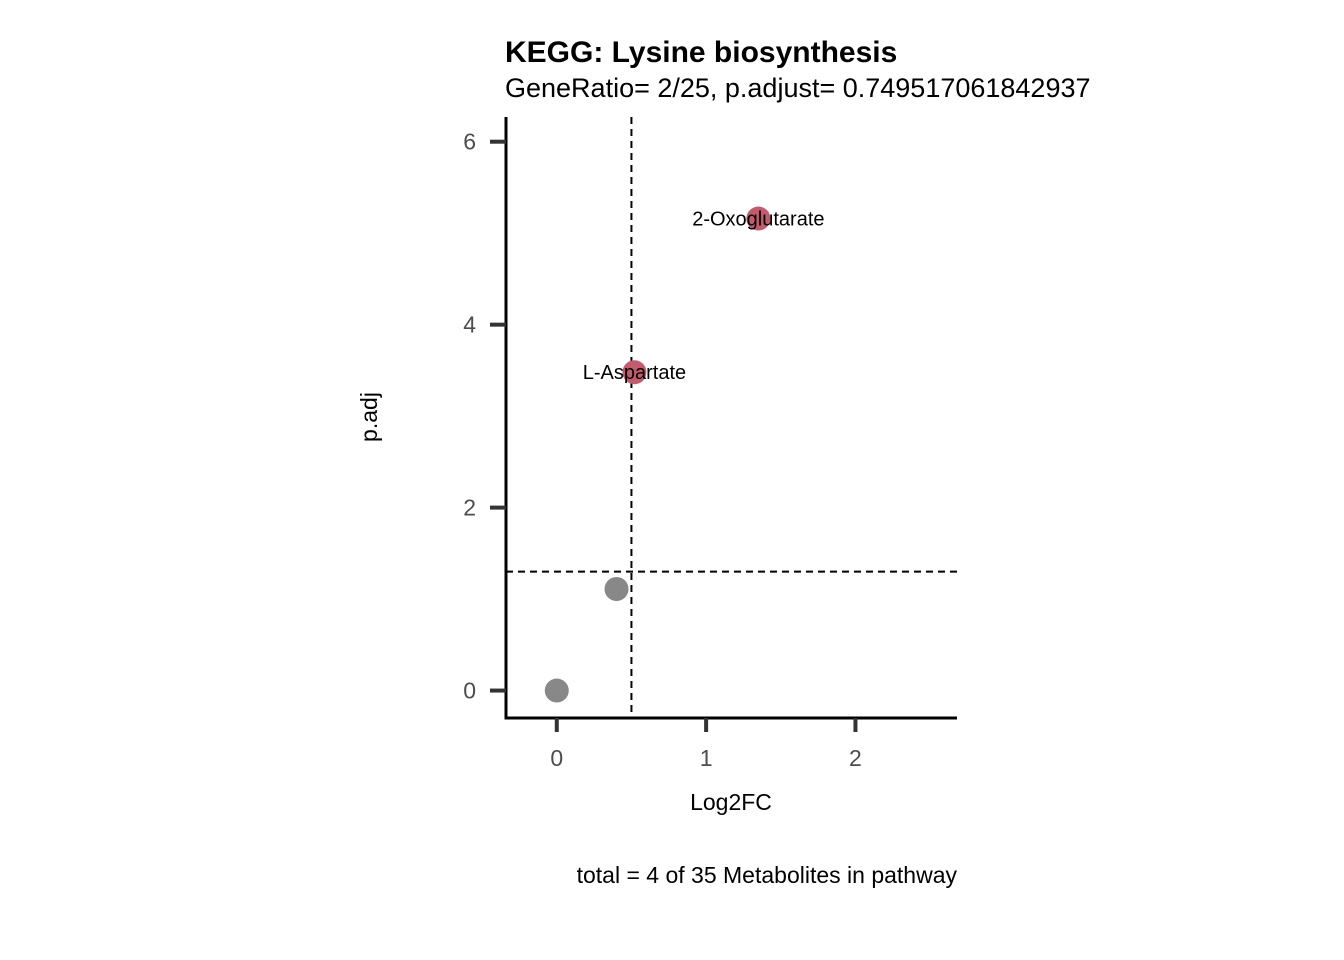 Image resolution: width=1344 pixels, height=960 pixels. I want to click on x-axis-ticks: 0 1 2, so click(706, 744).